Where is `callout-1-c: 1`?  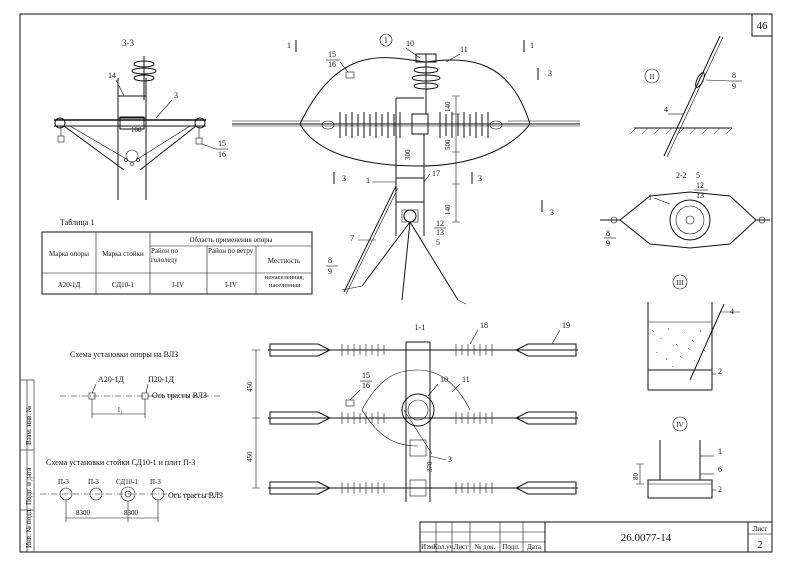
callout-1-c: 1 is located at coordinates (720, 451).